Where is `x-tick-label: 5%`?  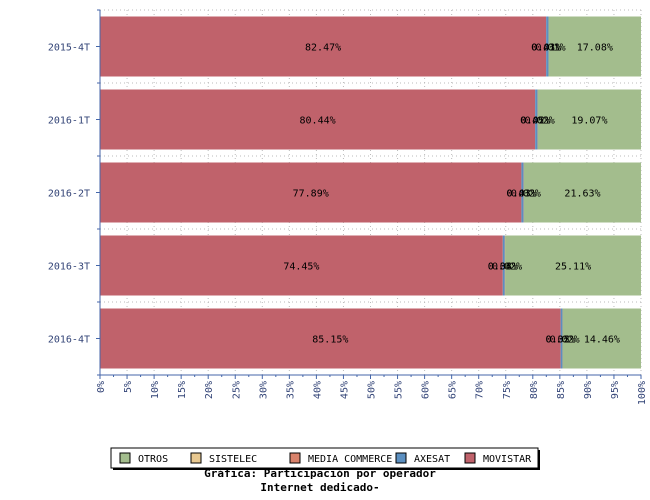
x-tick-label: 5% is located at coordinates (128, 387).